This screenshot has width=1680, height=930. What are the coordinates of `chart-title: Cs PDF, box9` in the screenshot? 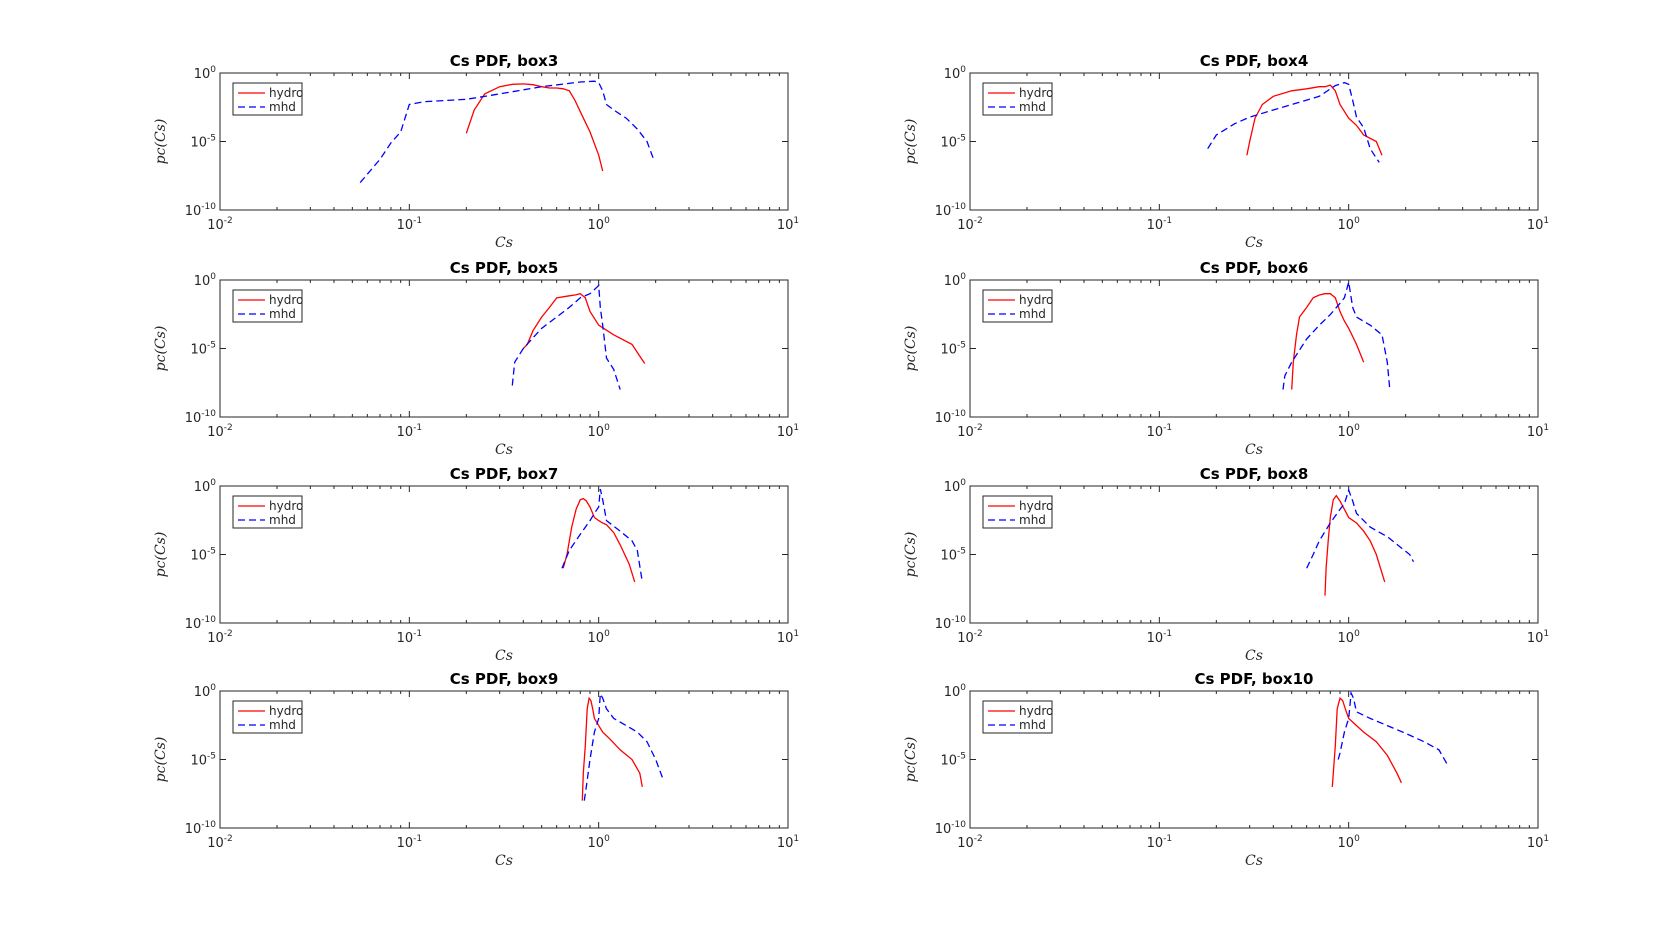 It's located at (504, 679).